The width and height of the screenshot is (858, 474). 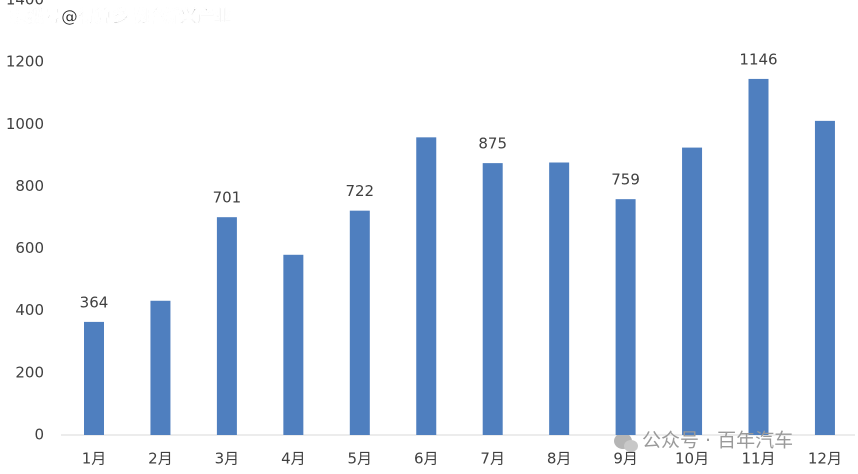 I want to click on data-label: 875, so click(x=492, y=144).